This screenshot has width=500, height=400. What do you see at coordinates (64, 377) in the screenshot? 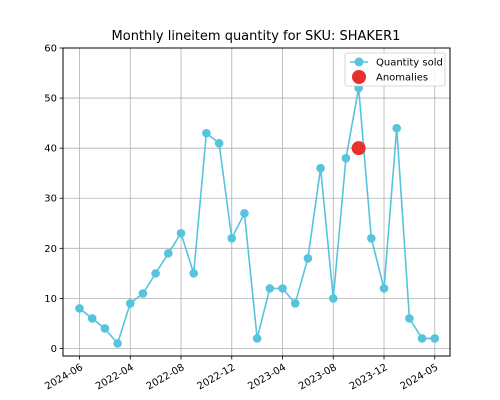
I see `x-tick-label-0: 2024-06` at bounding box center [64, 377].